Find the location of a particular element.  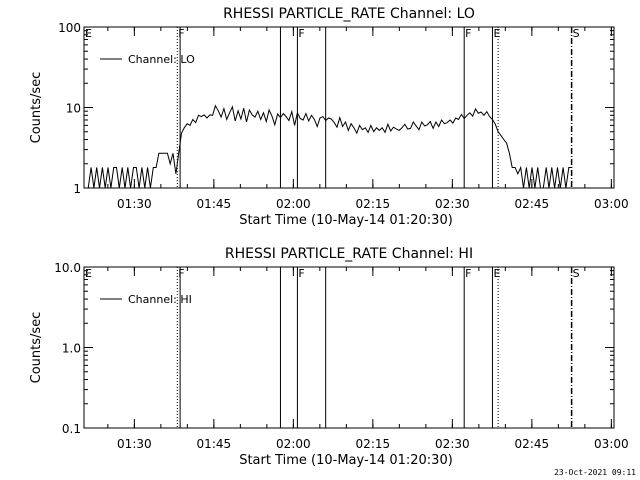

y-tick-label: 1 is located at coordinates (77, 189).